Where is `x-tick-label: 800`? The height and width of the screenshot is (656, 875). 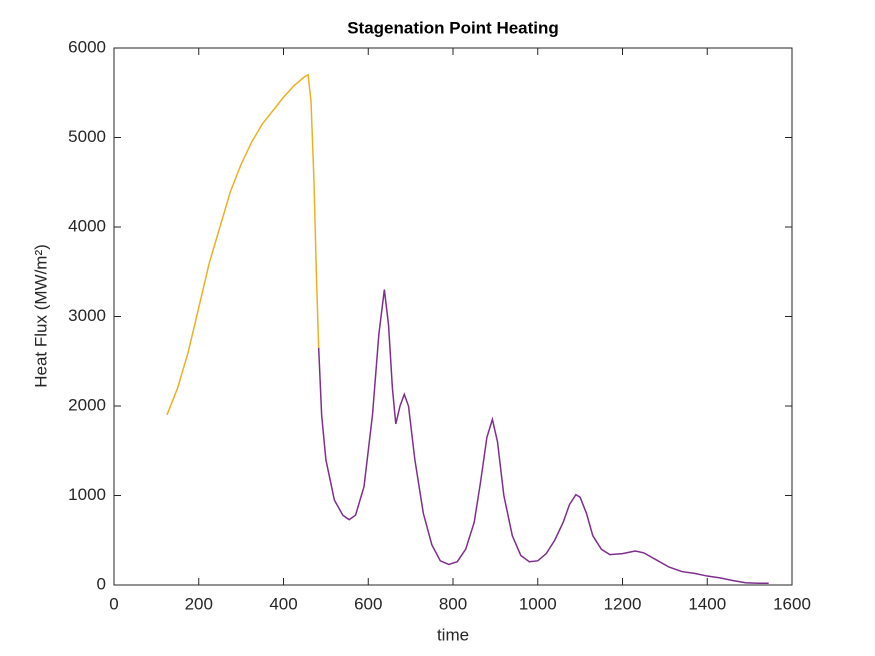 x-tick-label: 800 is located at coordinates (453, 603).